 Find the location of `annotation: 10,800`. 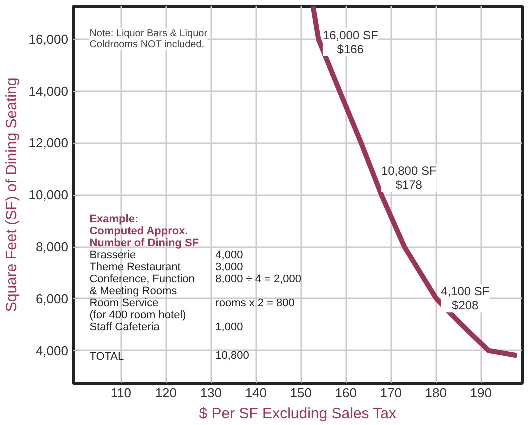

annotation: 10,800 is located at coordinates (233, 356).